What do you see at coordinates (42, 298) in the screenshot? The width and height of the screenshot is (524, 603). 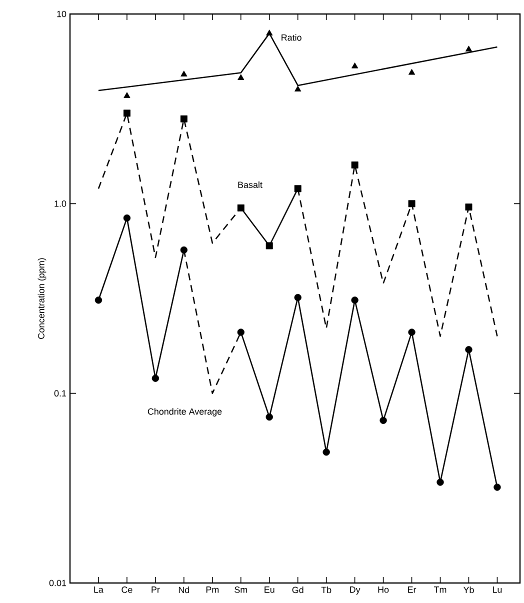 I see `y-axis-title: Concentration (ppm)` at bounding box center [42, 298].